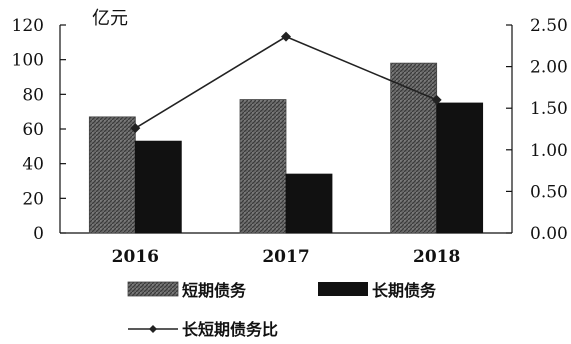 The image size is (571, 344). I want to click on left-tick-label: 20, so click(33, 199).